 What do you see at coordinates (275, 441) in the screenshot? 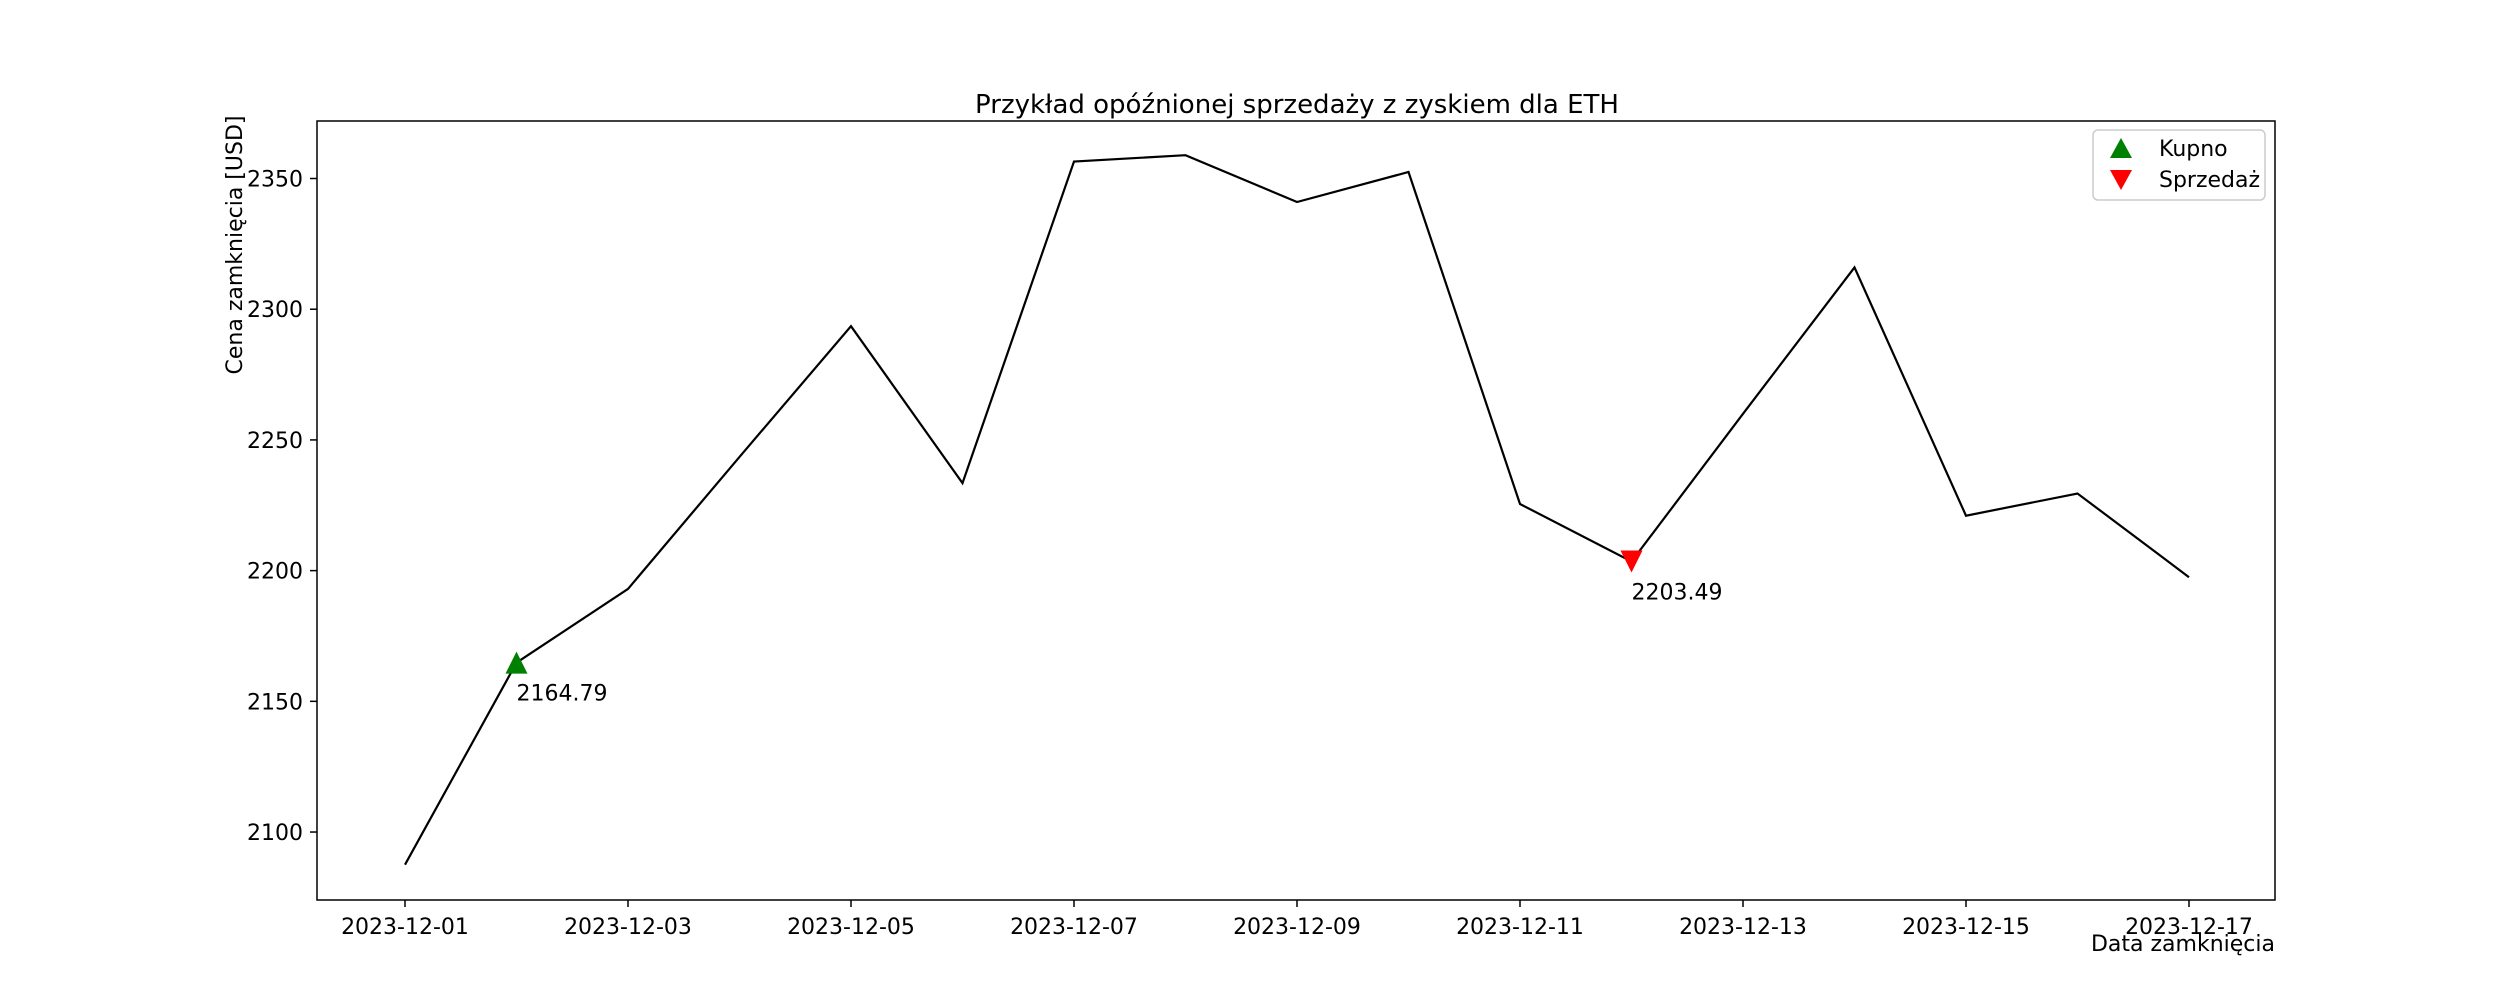
I see `y-tick-label: 2250` at bounding box center [275, 441].